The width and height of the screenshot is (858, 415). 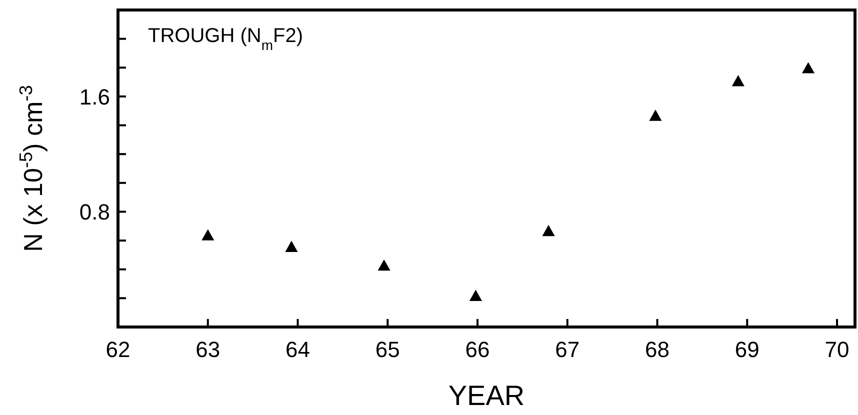 I want to click on x-tick-label: 63, so click(x=208, y=349).